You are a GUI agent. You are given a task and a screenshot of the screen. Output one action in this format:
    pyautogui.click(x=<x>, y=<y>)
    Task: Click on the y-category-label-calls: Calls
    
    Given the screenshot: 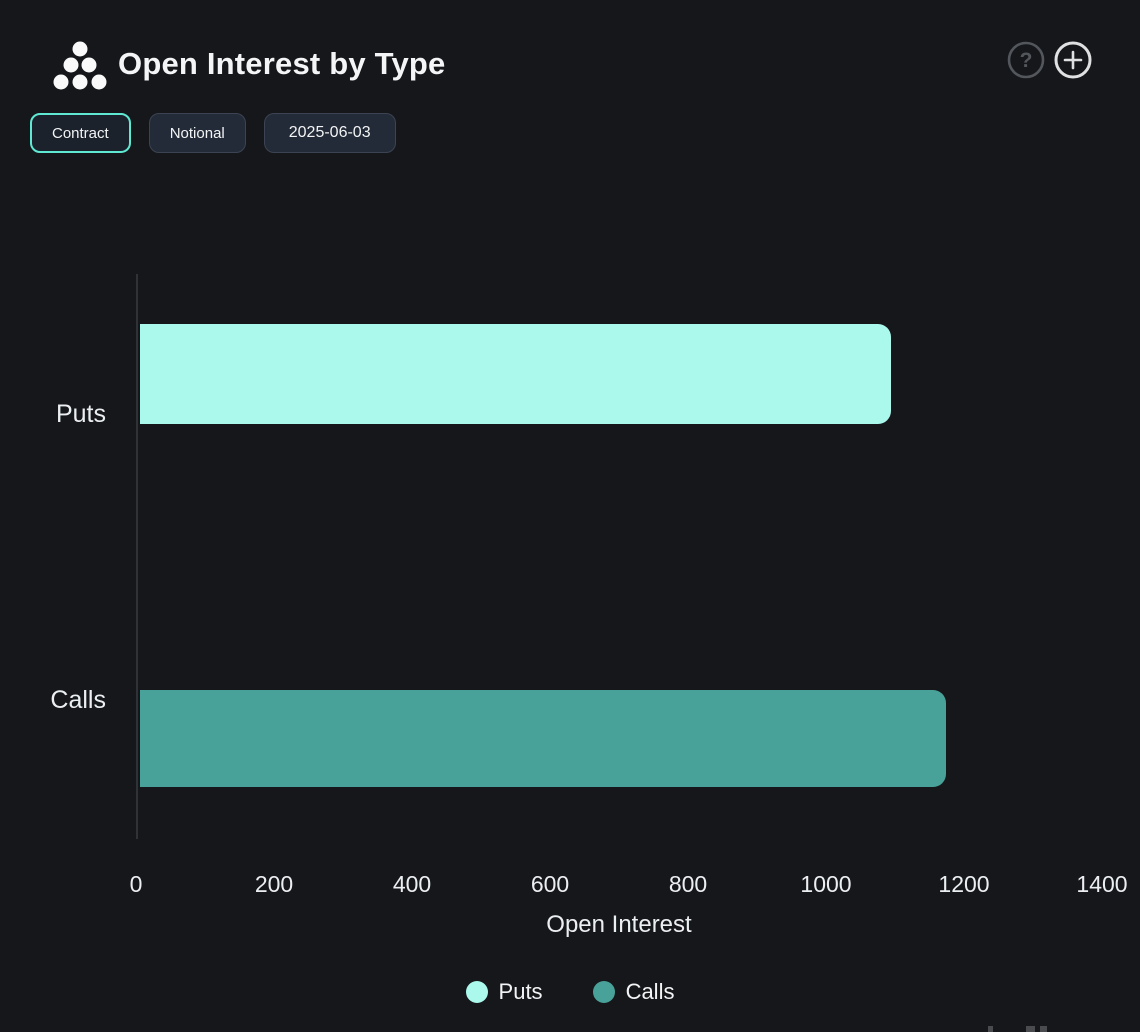 What is the action you would take?
    pyautogui.click(x=78, y=700)
    